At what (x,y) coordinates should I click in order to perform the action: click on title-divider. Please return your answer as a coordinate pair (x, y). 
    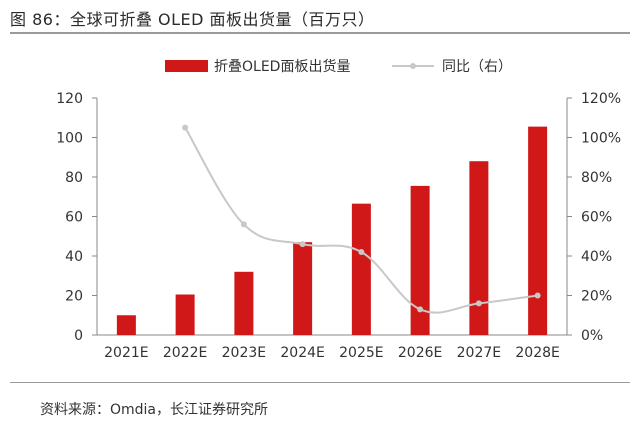
    Looking at the image, I should click on (320, 33).